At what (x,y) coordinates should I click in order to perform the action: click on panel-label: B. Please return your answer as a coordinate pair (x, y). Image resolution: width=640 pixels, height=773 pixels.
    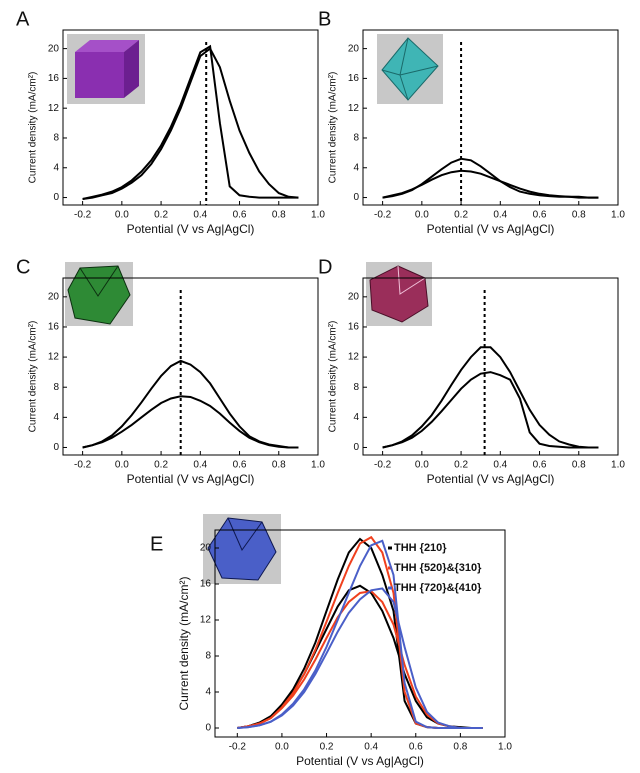
    Looking at the image, I should click on (324, 19).